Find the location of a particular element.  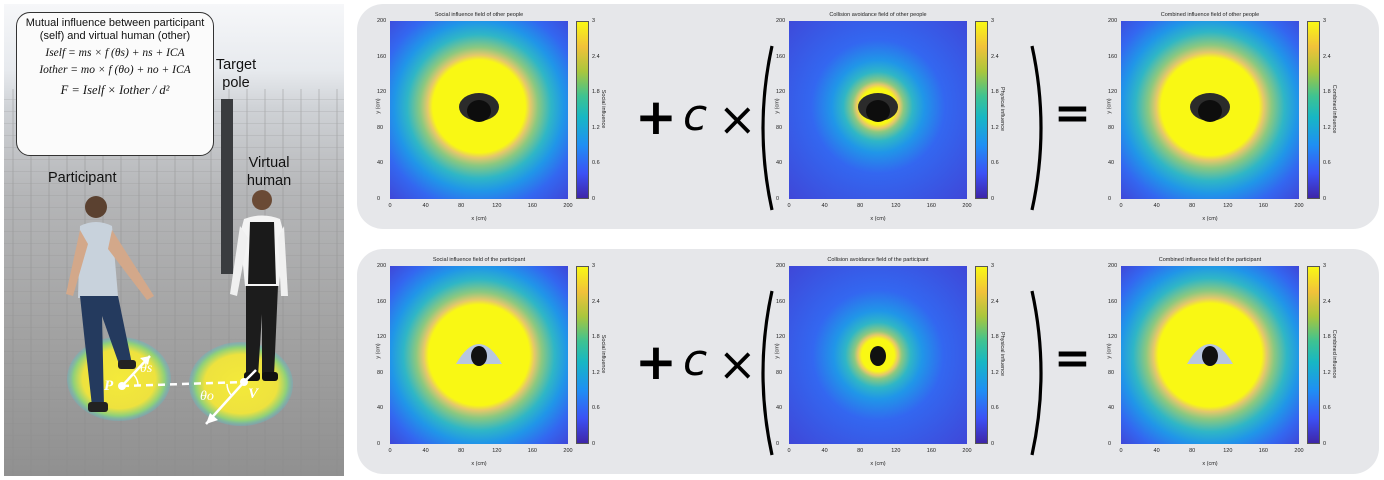

equation-force: F = Iself × Iother / d² is located at coordinates (115, 89).